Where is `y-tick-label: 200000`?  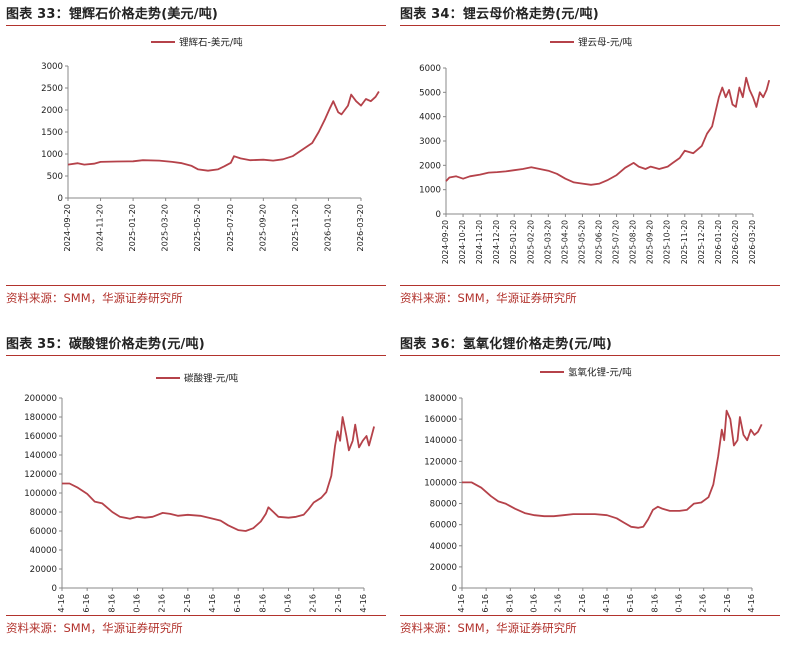 y-tick-label: 200000 is located at coordinates (40, 399).